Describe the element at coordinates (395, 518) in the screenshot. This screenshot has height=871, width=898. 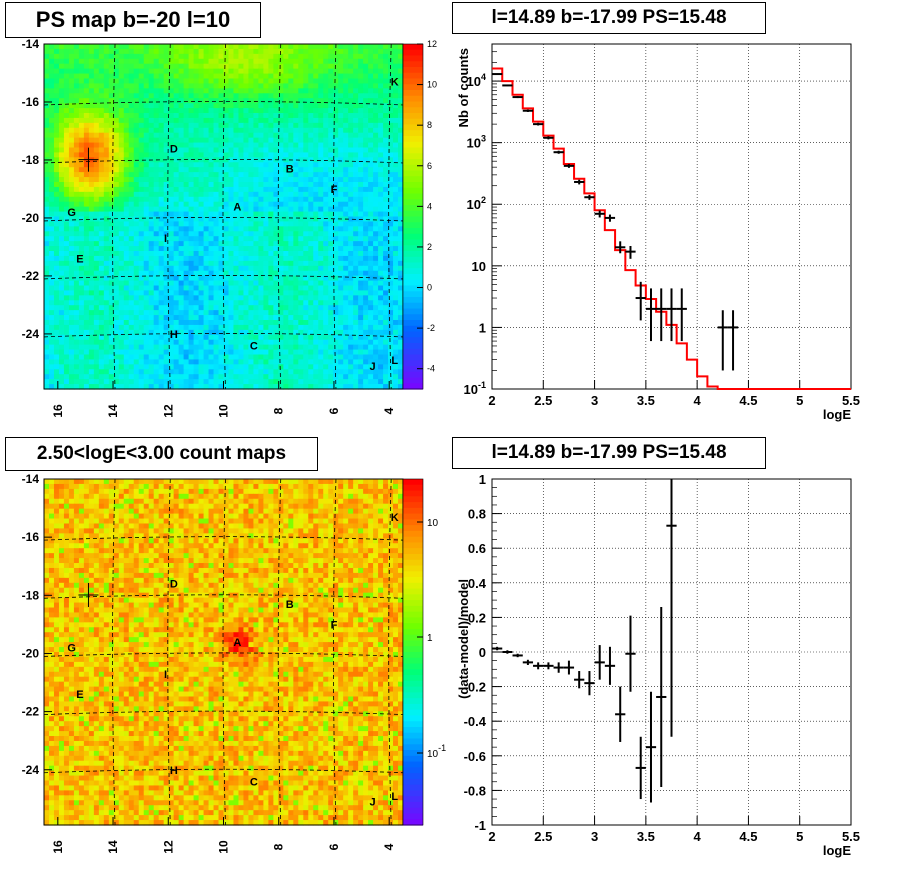
I see `count-map-source-K: K` at that location.